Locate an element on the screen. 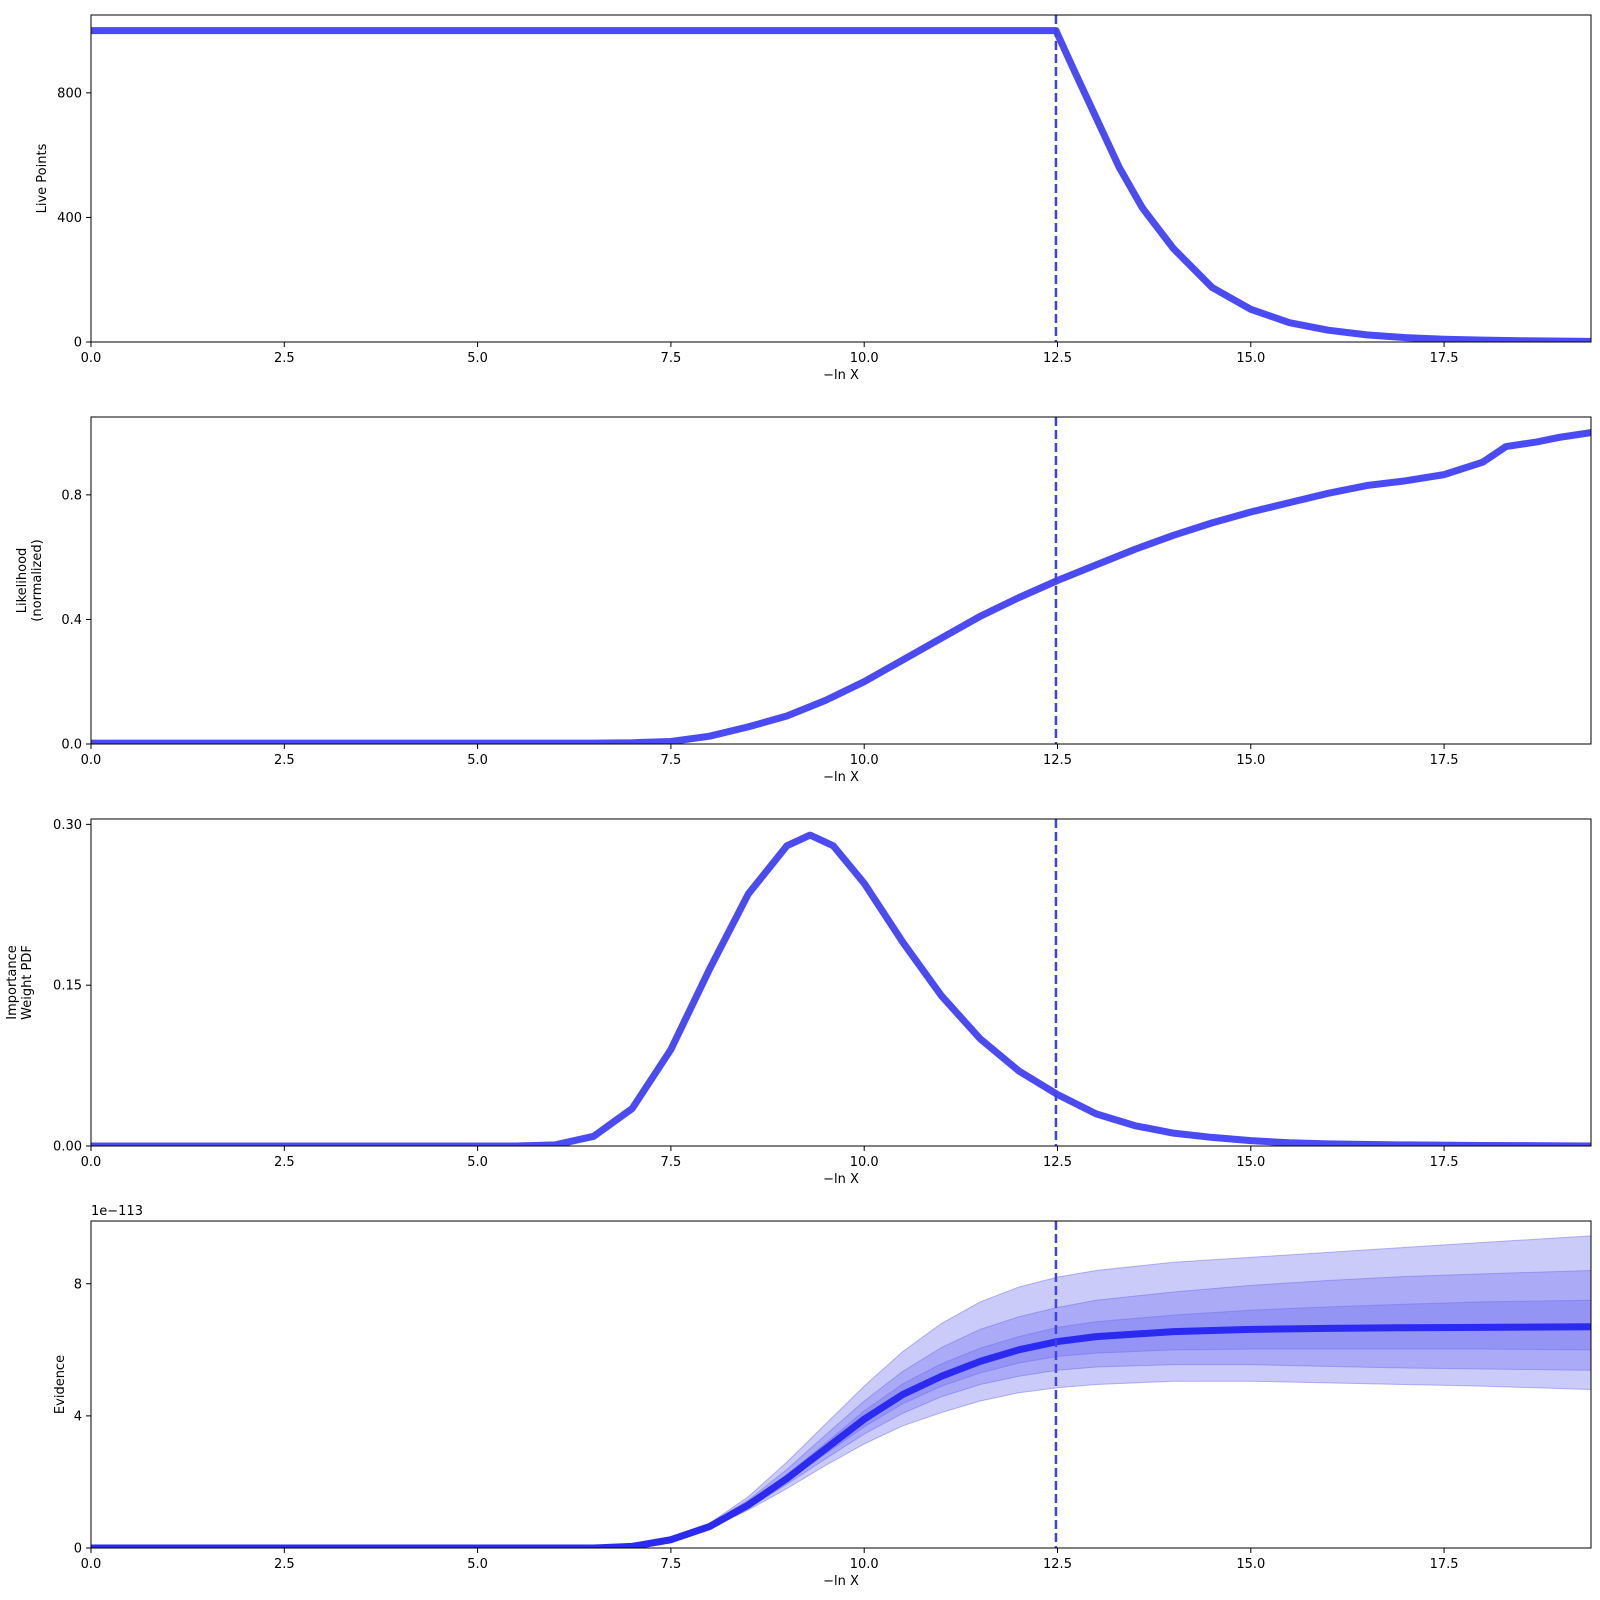 The height and width of the screenshot is (1600, 1600). importance-weight-x-axis-label: −ln X is located at coordinates (841, 1179).